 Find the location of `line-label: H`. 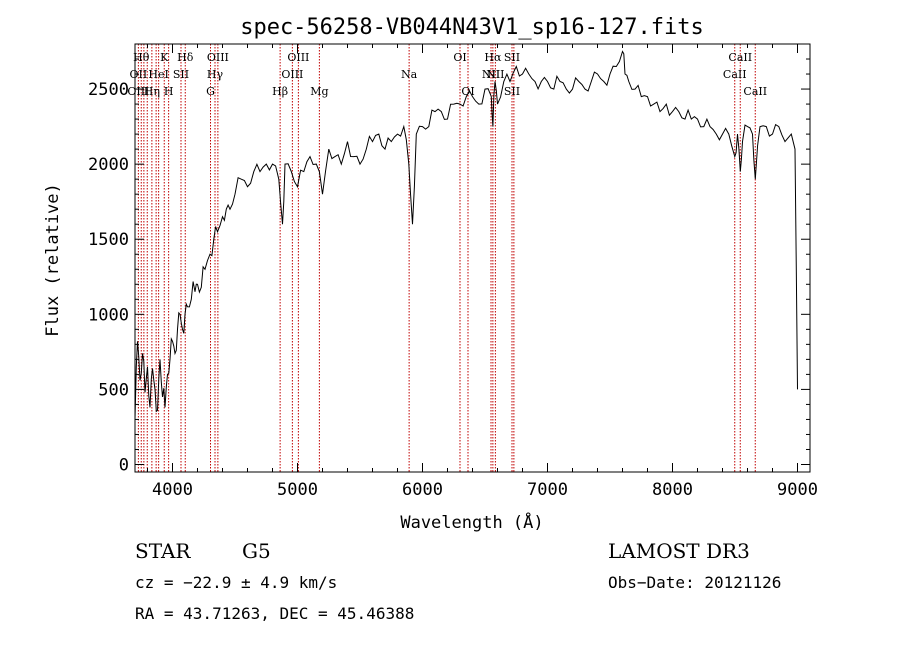

line-label: H is located at coordinates (169, 91).